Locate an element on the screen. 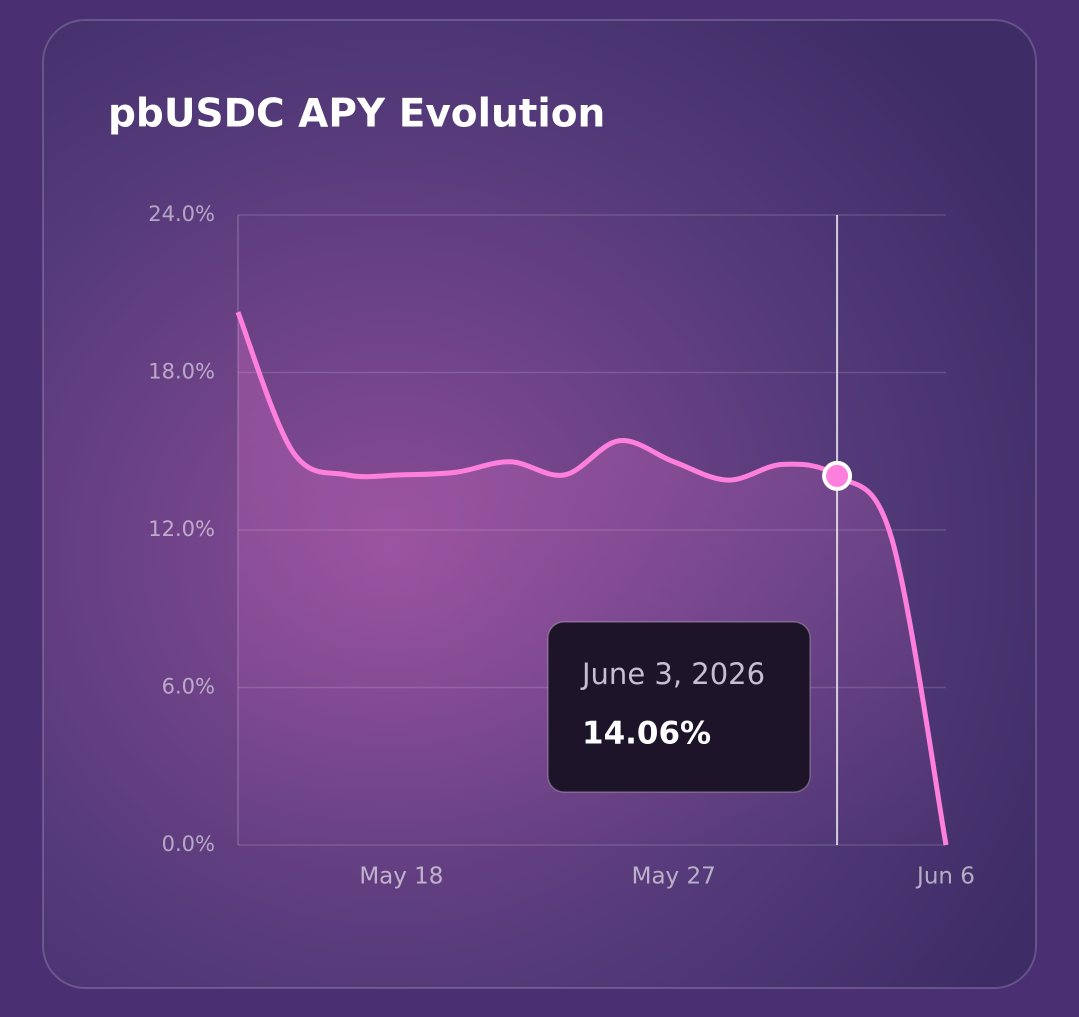 Image resolution: width=1079 pixels, height=1017 pixels. tooltip is located at coordinates (679, 707).